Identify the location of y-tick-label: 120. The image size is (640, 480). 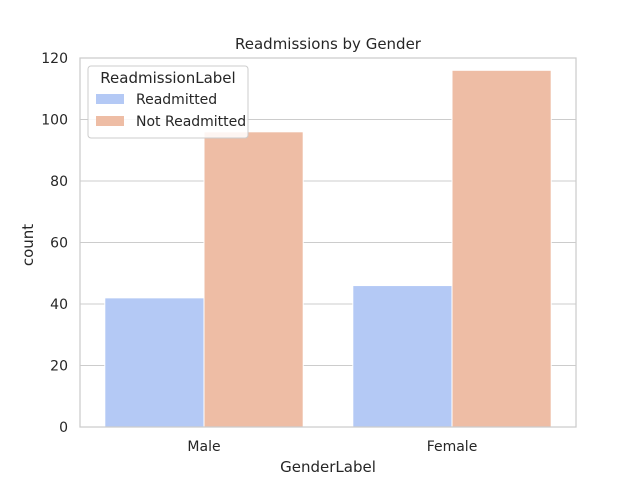
(54, 59).